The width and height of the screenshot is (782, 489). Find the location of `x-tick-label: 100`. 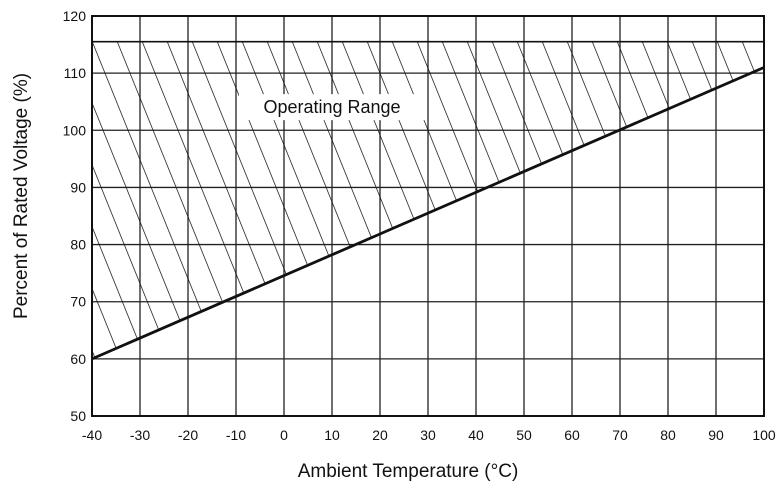

x-tick-label: 100 is located at coordinates (764, 435).